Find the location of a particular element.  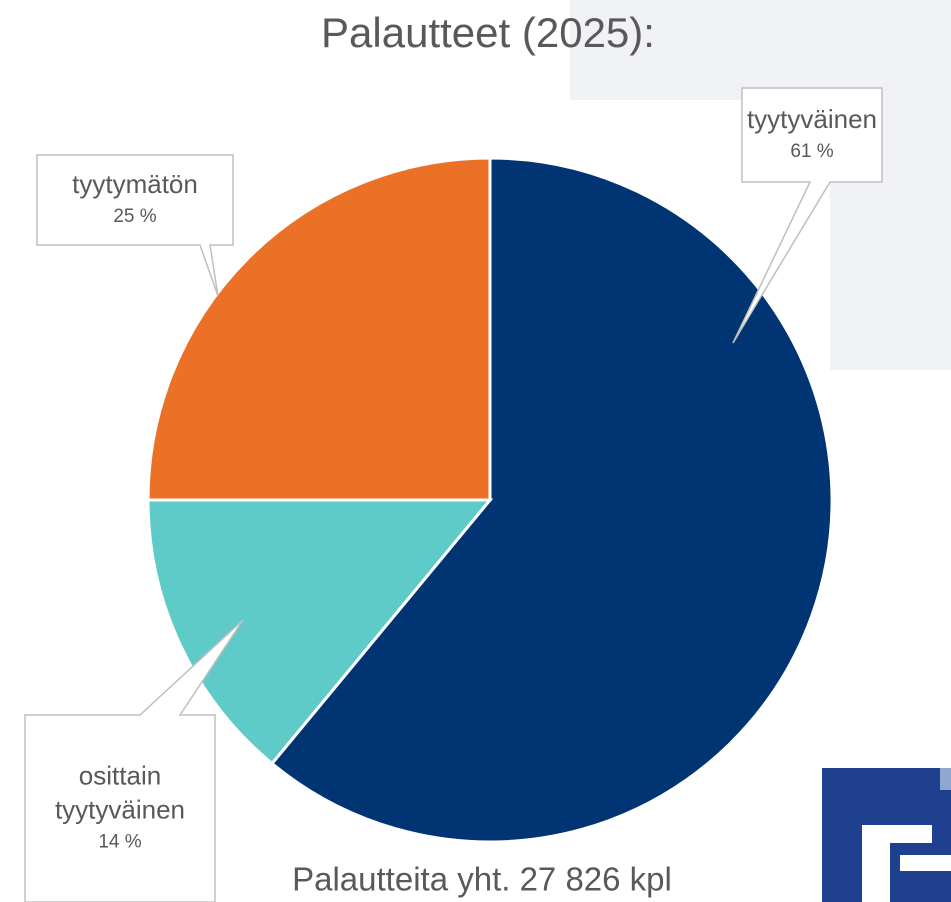

annotation: Palautteita yht. 27 826 kpl is located at coordinates (482, 879).